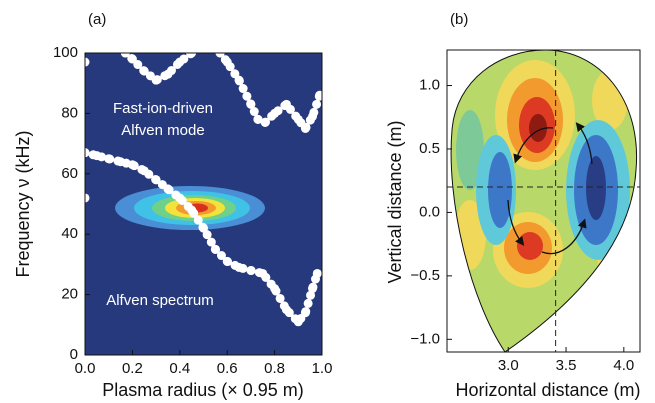  What do you see at coordinates (508, 365) in the screenshot?
I see `x-tick-label: 3.0` at bounding box center [508, 365].